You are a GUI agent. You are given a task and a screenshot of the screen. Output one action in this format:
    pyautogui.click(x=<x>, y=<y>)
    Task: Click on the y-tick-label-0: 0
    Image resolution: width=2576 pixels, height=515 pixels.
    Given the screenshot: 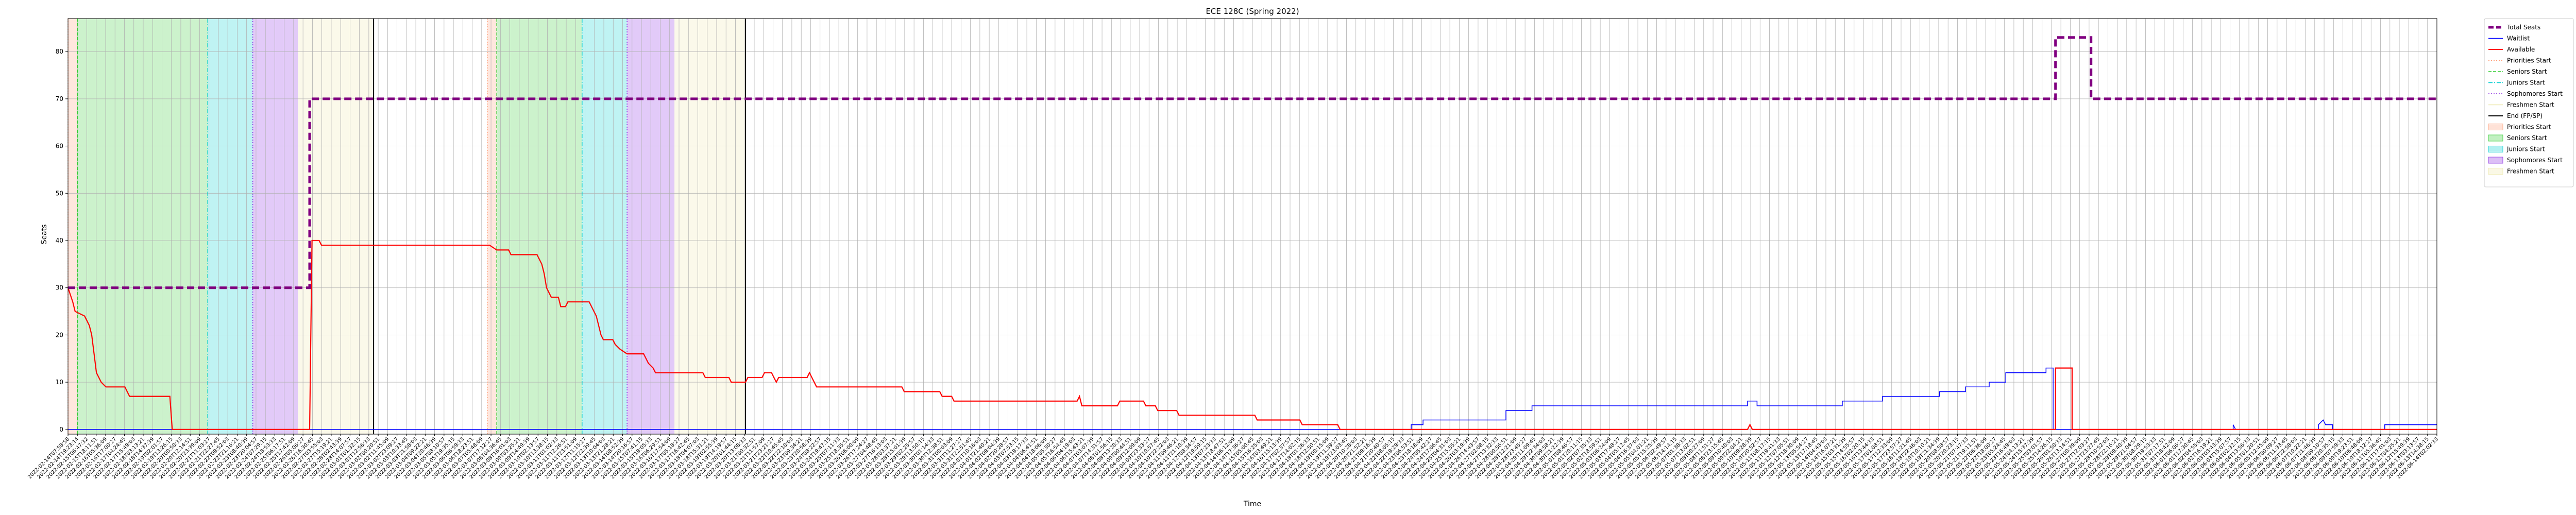 What is the action you would take?
    pyautogui.click(x=61, y=430)
    